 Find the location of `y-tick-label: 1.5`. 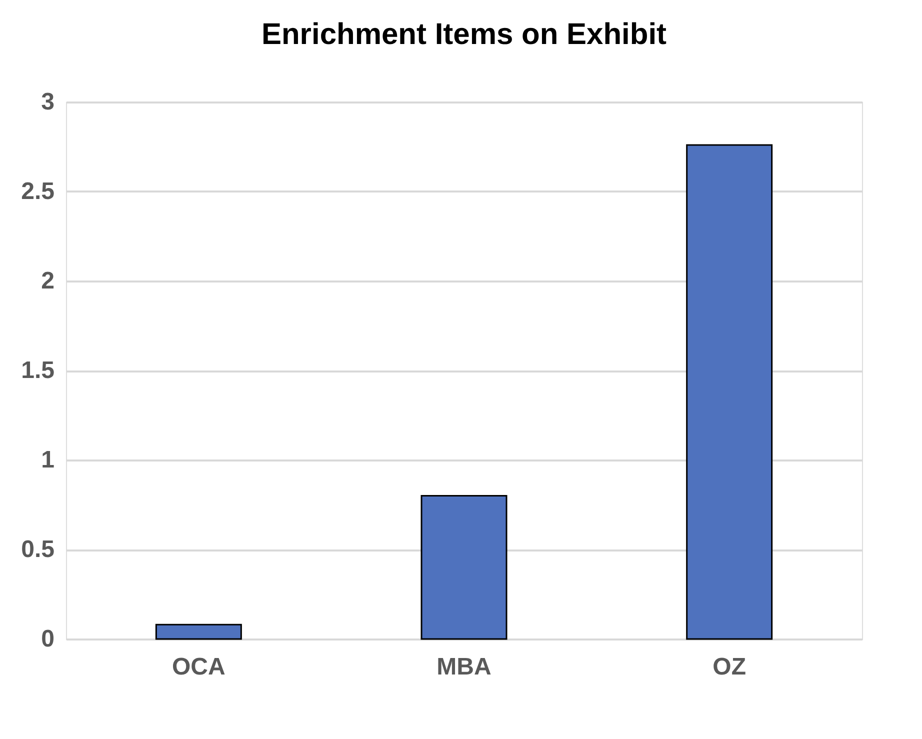

y-tick-label: 1.5 is located at coordinates (37, 370).